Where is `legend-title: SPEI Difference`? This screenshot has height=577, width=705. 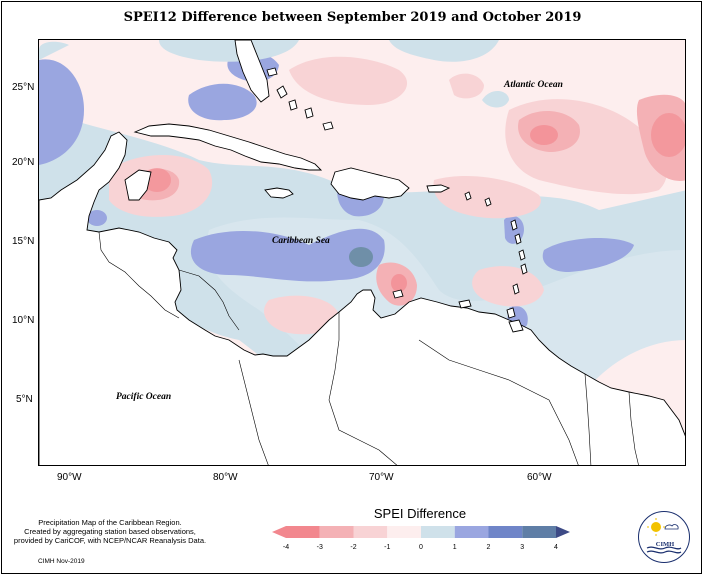
legend-title: SPEI Difference is located at coordinates (420, 513).